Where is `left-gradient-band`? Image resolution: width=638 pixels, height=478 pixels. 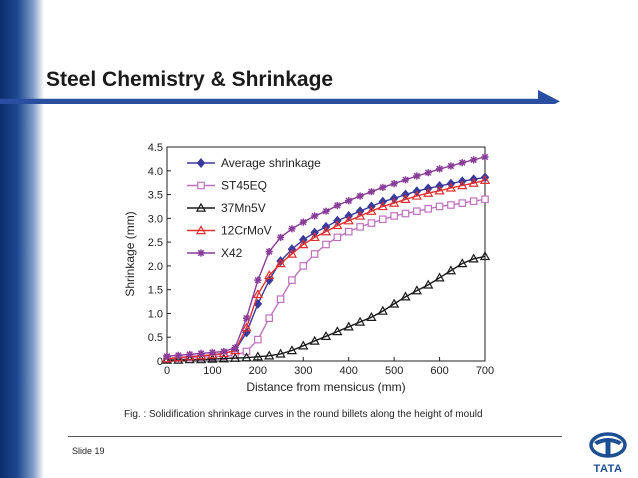 left-gradient-band is located at coordinates (22, 239).